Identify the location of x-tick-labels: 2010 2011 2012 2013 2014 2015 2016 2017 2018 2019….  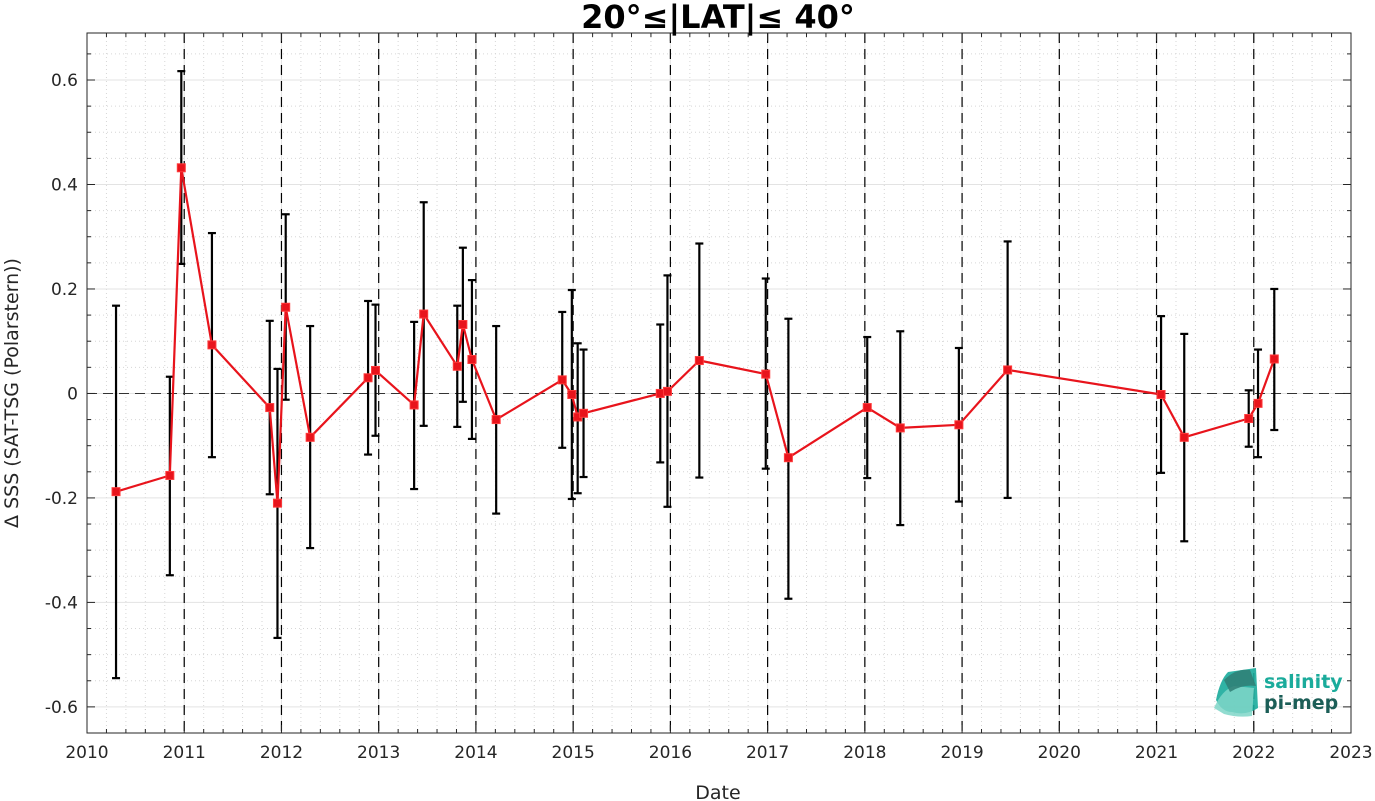
(718, 753).